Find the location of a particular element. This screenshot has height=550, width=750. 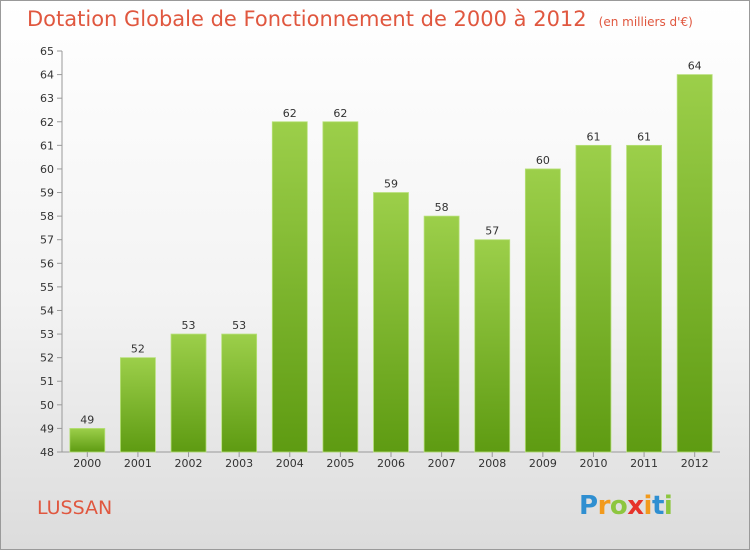

y-tick-label: 51 is located at coordinates (47, 381).